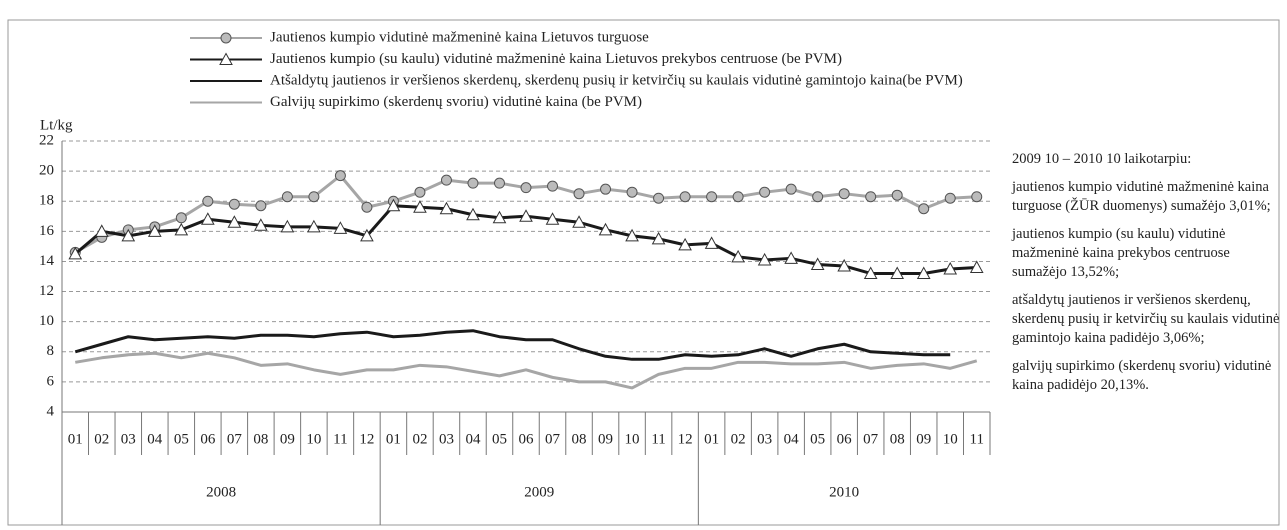  What do you see at coordinates (51, 381) in the screenshot?
I see `y-tick-label: 6` at bounding box center [51, 381].